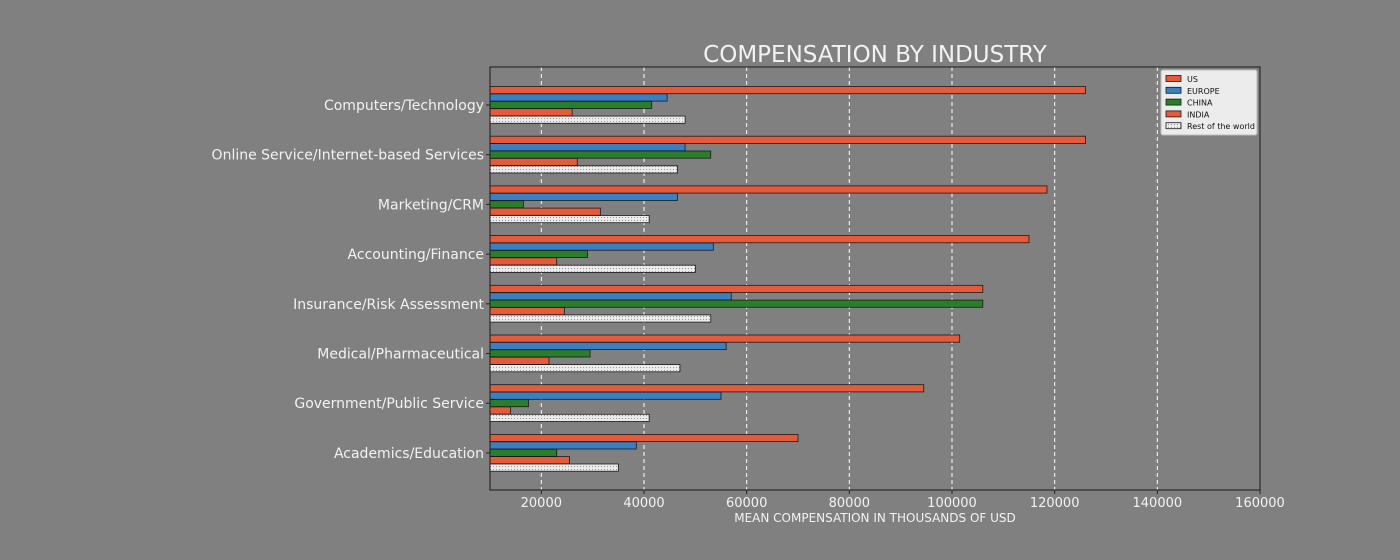 The width and height of the screenshot is (1400, 560). Describe the element at coordinates (605, 395) in the screenshot. I see `bar-europe-government-public-service` at that location.